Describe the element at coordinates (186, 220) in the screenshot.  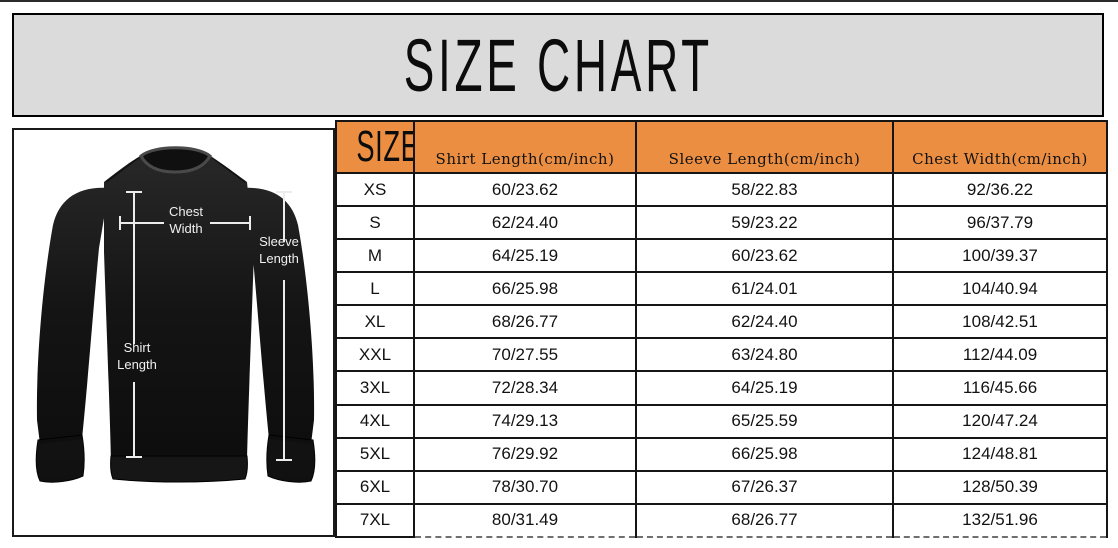
I see `chest-width-label: Chest Width` at that location.